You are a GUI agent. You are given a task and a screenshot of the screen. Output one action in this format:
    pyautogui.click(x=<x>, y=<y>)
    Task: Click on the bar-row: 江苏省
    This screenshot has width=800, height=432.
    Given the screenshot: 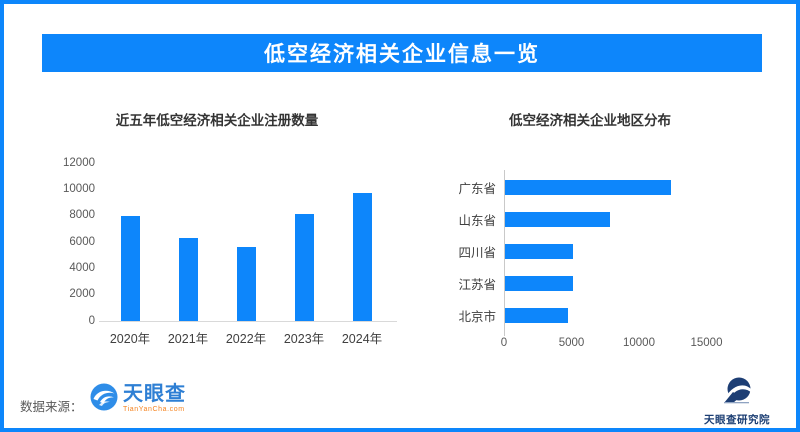 What is the action you would take?
    pyautogui.click(x=595, y=283)
    